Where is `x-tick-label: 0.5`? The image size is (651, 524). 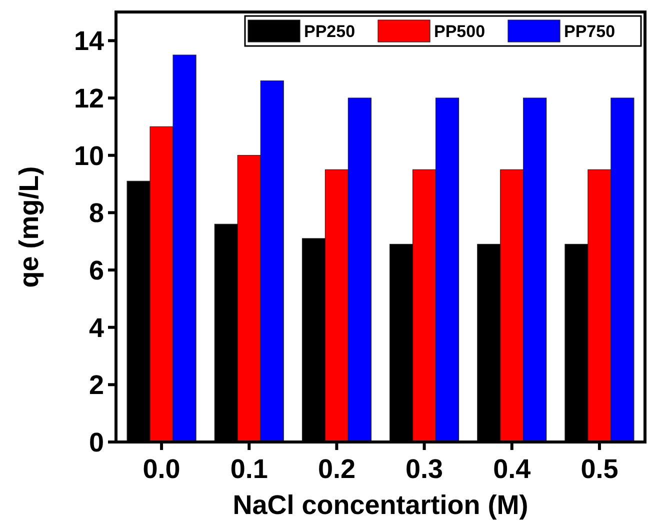 x-tick-label: 0.5 is located at coordinates (599, 469).